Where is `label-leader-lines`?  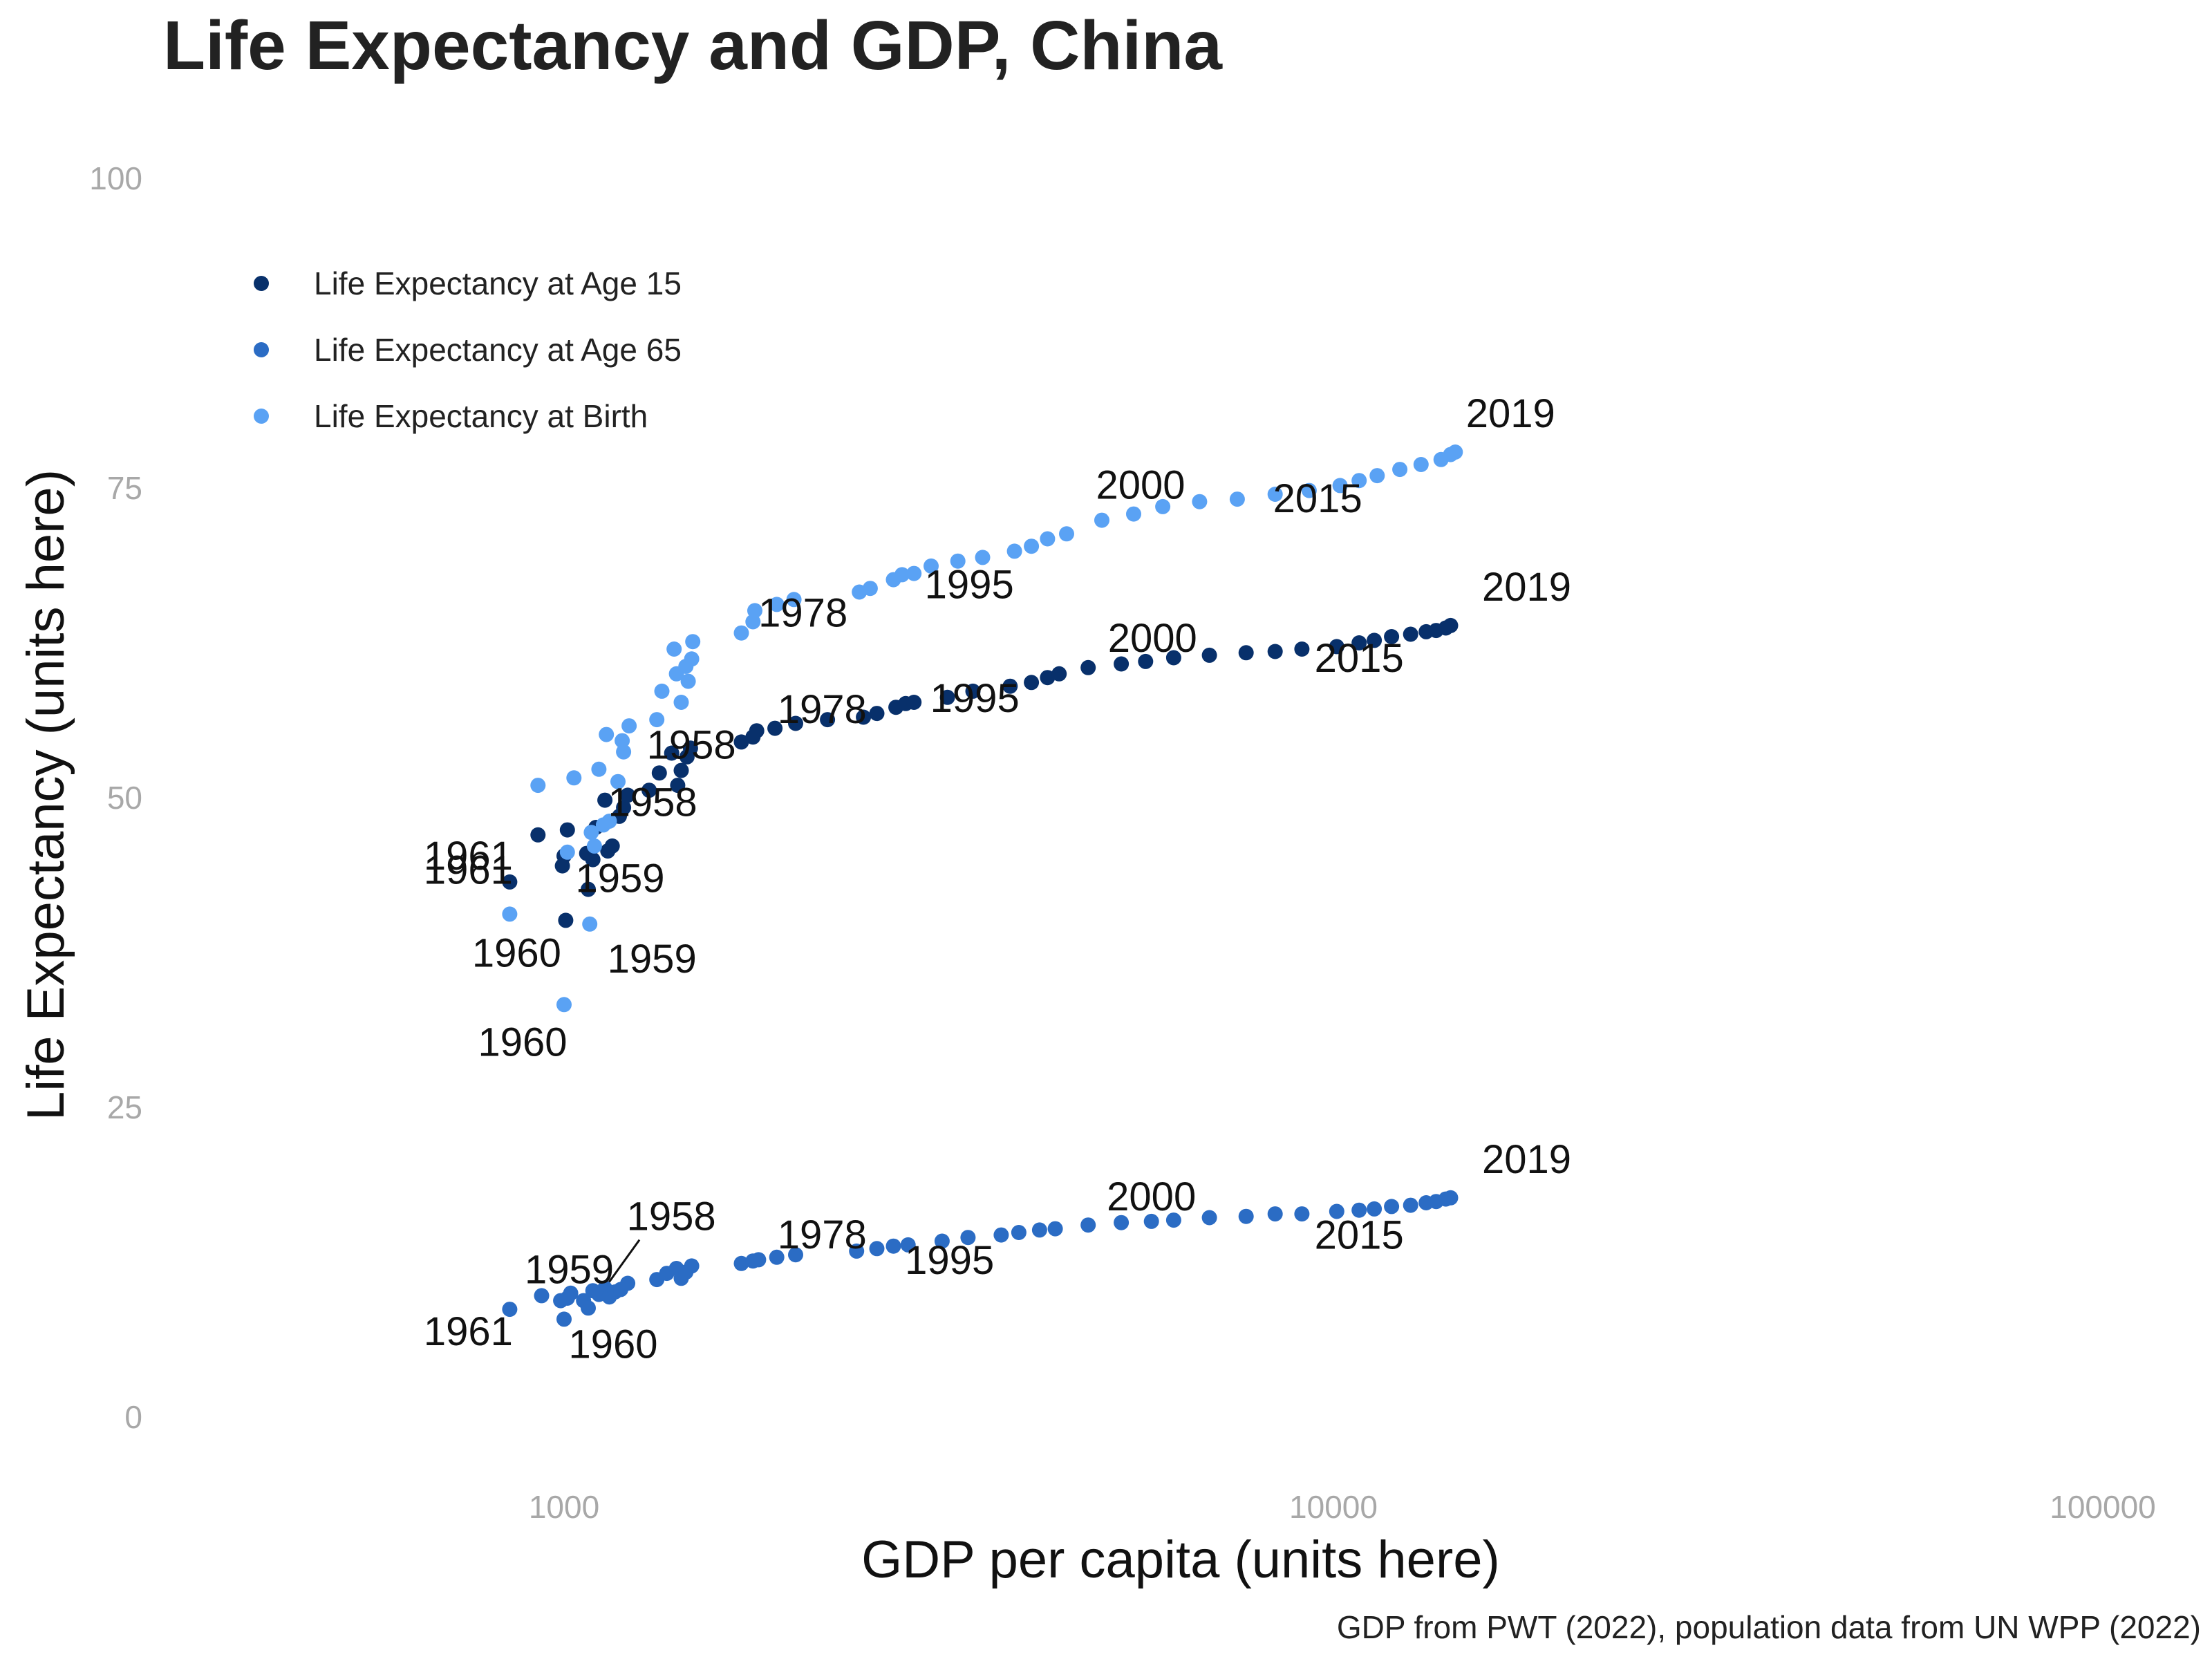 label-leader-lines is located at coordinates (623, 1262).